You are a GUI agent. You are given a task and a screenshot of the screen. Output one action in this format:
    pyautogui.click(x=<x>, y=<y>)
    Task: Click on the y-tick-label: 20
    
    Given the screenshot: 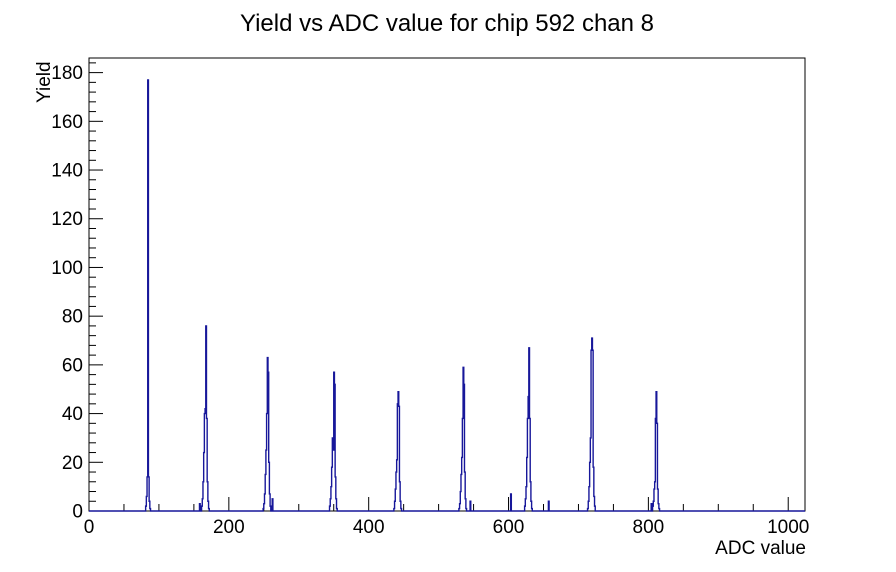 What is the action you would take?
    pyautogui.click(x=72, y=463)
    